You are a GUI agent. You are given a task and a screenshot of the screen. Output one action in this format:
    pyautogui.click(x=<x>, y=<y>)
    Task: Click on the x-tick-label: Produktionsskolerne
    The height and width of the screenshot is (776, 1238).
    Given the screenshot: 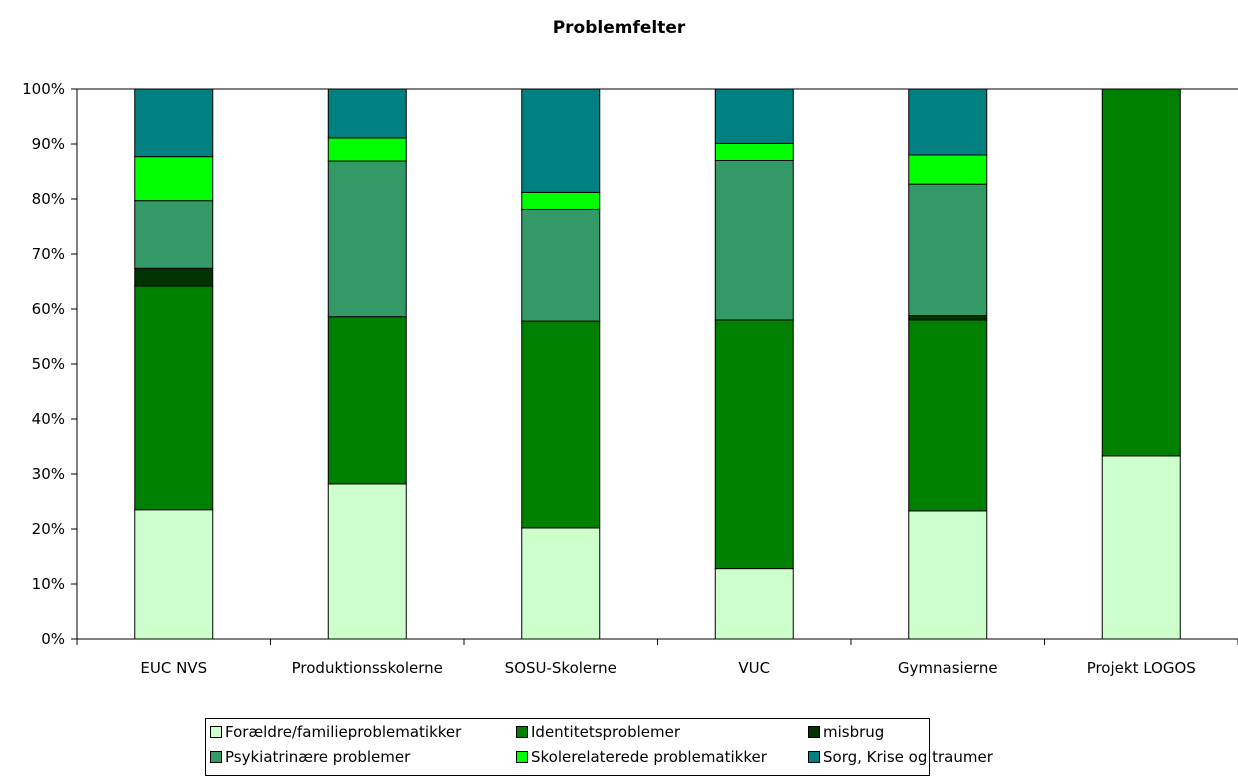 What is the action you would take?
    pyautogui.click(x=367, y=668)
    